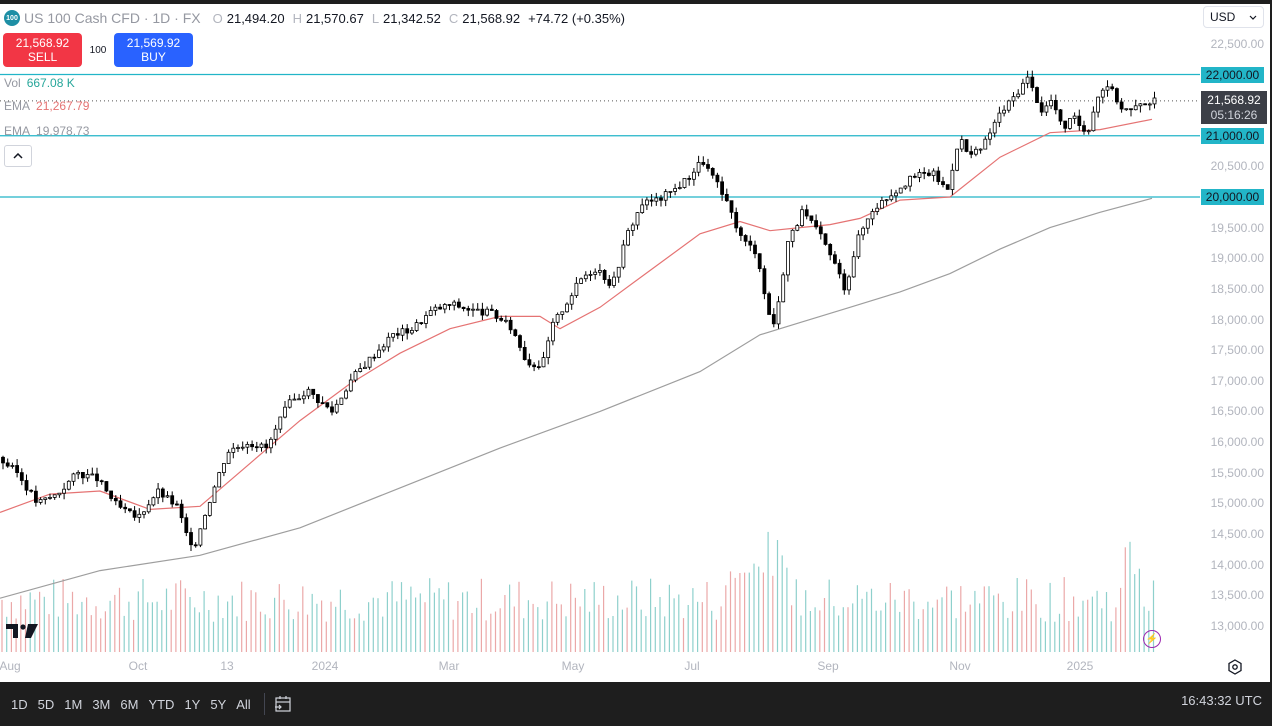  Describe the element at coordinates (161, 704) in the screenshot. I see `range-ytd: YTD` at that location.